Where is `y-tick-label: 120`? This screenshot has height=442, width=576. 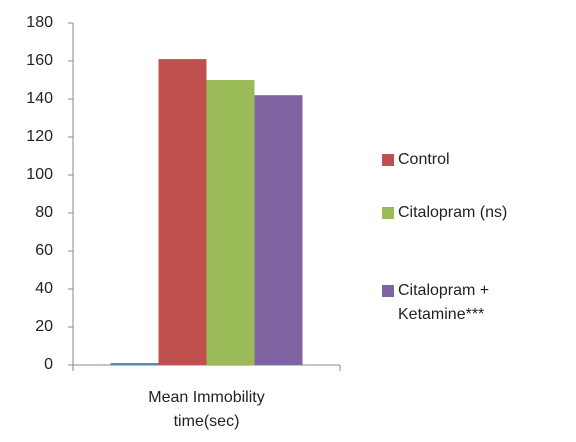
y-tick-label: 120 is located at coordinates (39, 136).